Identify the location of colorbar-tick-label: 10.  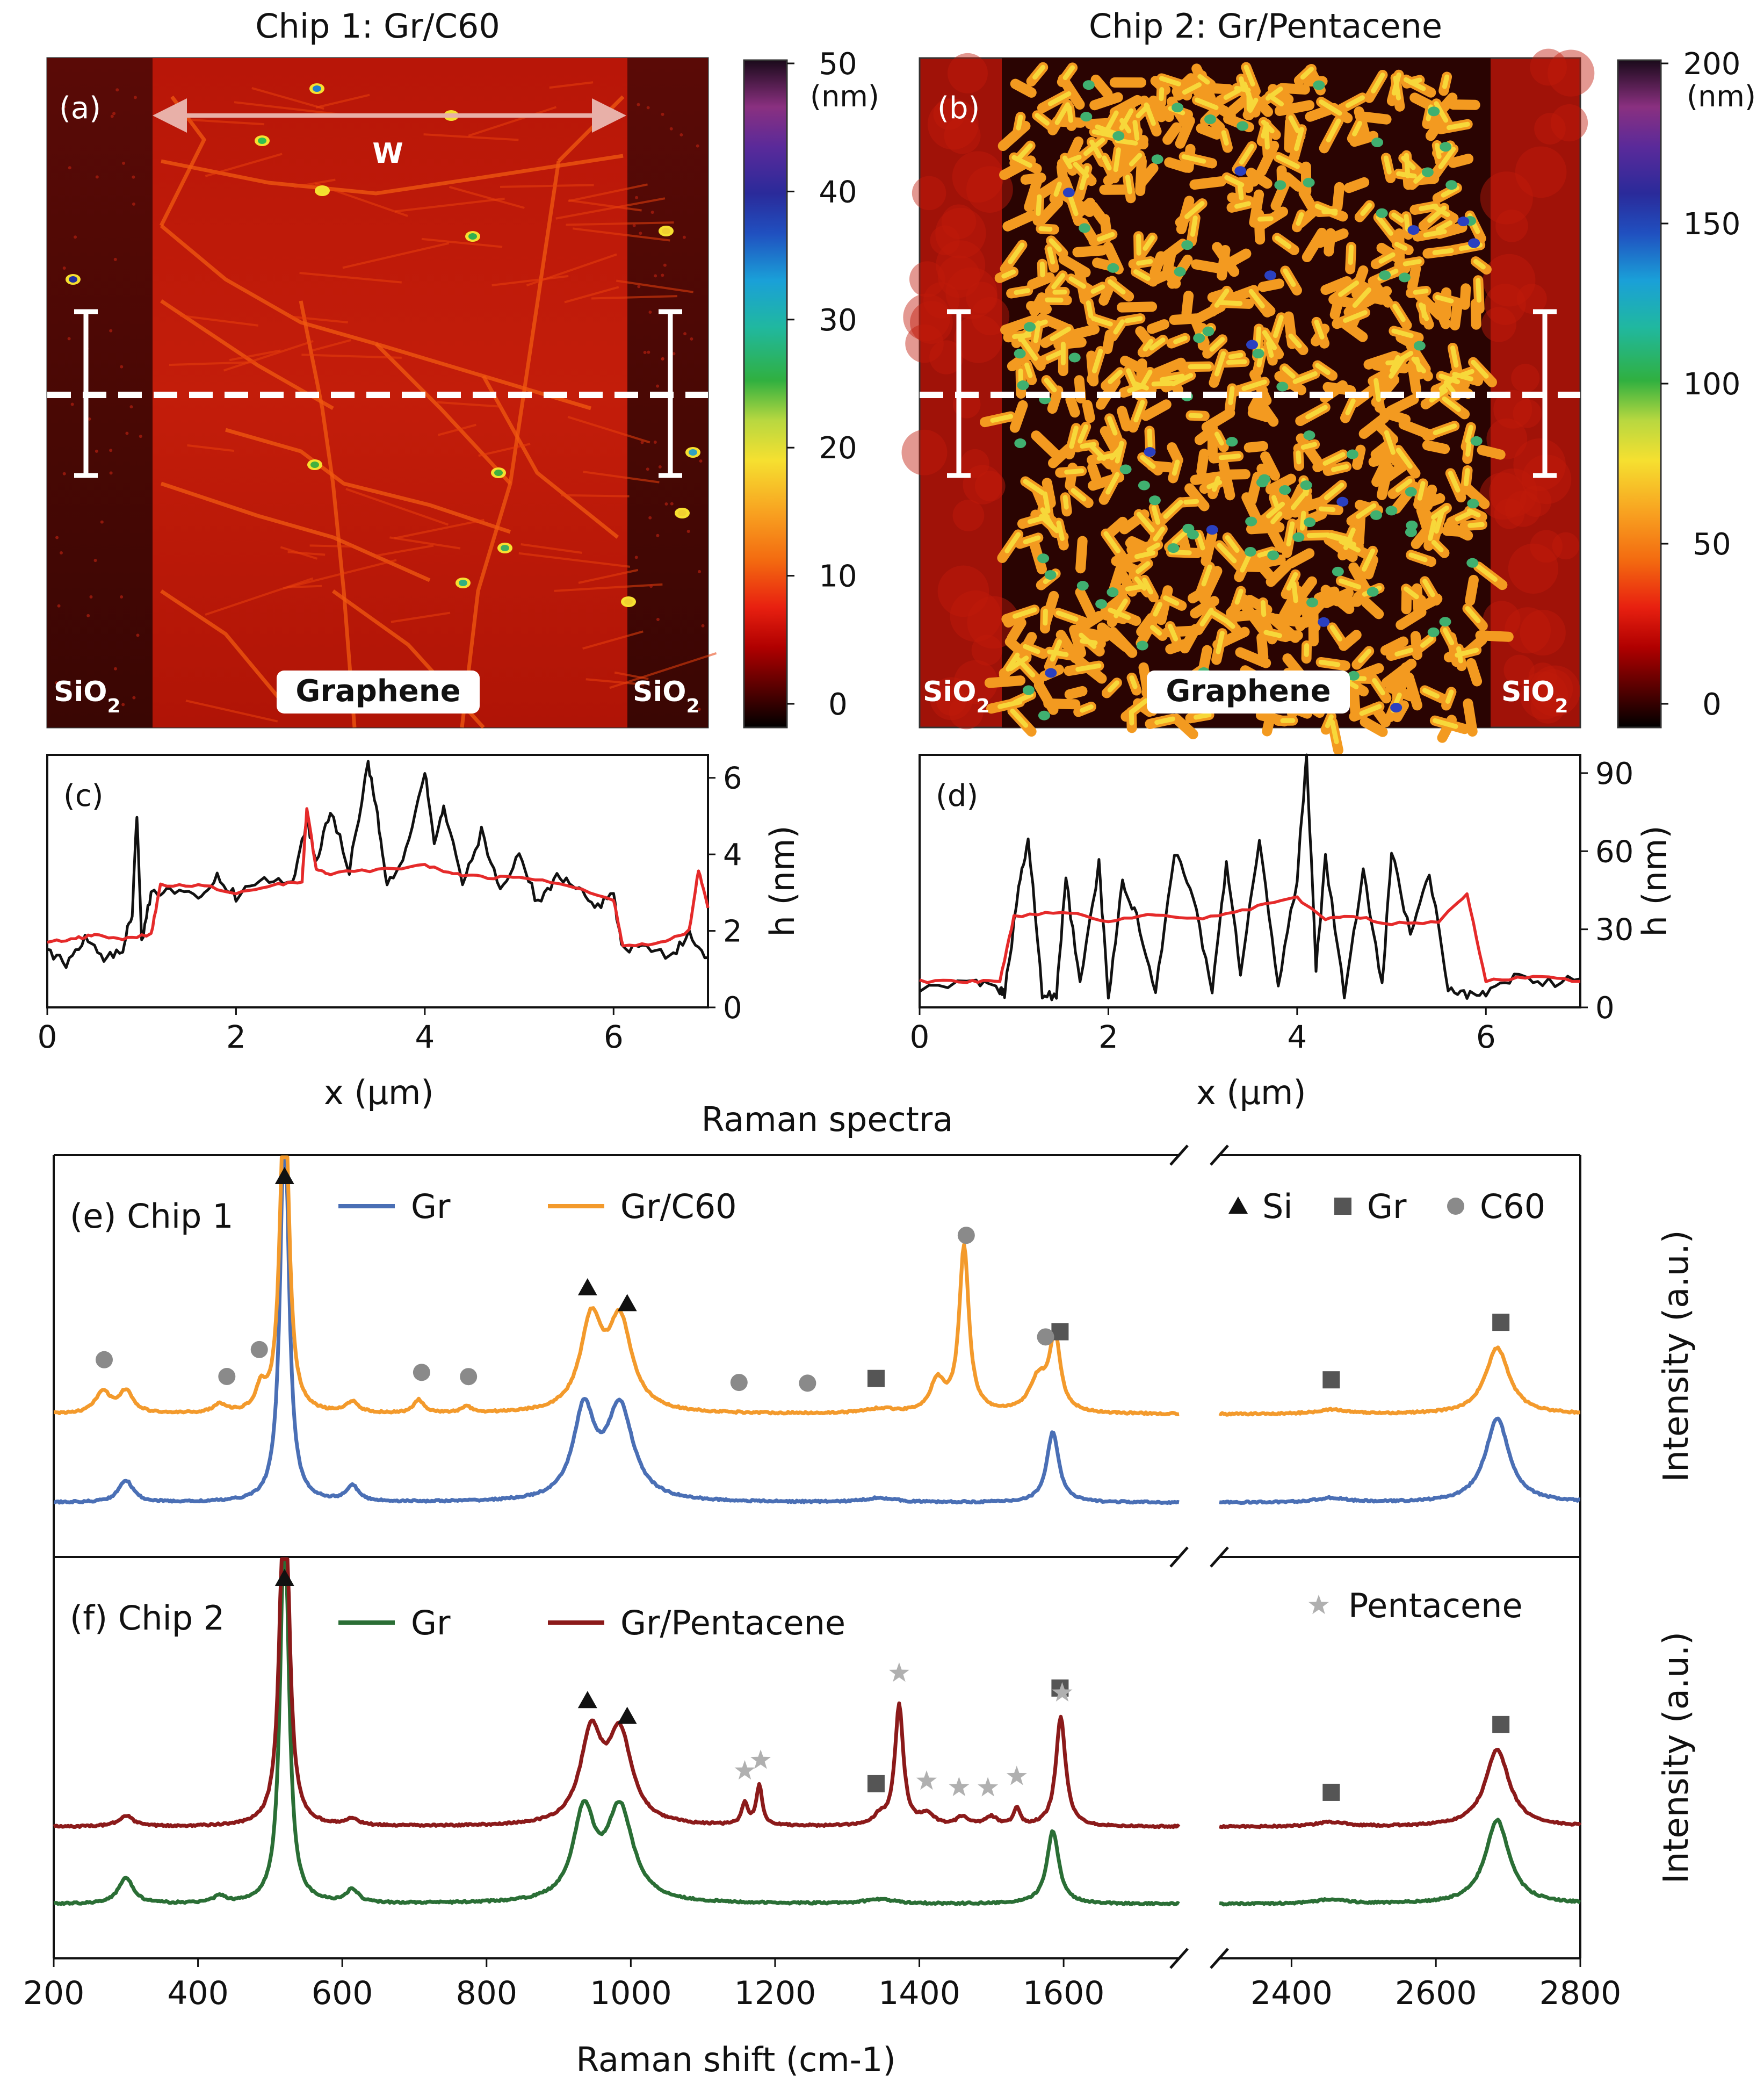
(838, 576).